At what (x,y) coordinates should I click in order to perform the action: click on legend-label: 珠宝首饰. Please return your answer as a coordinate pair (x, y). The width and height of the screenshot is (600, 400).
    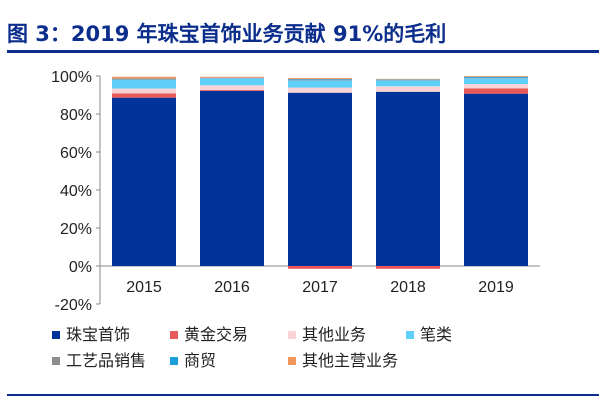
    Looking at the image, I should click on (98, 335).